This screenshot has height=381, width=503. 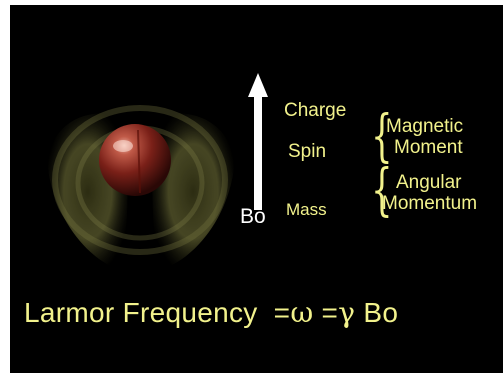 What do you see at coordinates (381, 312) in the screenshot?
I see `formula-field: Bo` at bounding box center [381, 312].